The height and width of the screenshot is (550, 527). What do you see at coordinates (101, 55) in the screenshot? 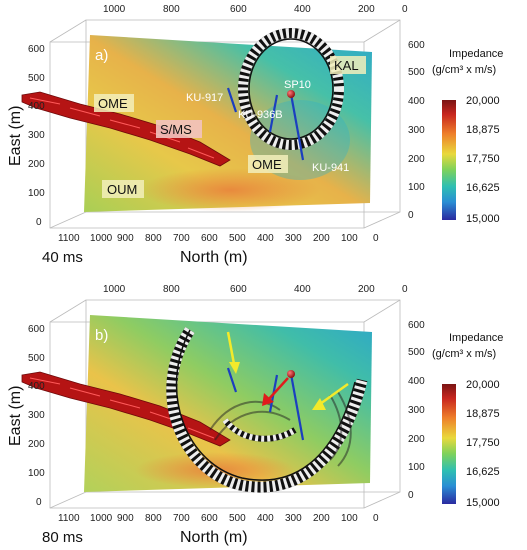
I see `panel-a-id: a)` at bounding box center [101, 55].